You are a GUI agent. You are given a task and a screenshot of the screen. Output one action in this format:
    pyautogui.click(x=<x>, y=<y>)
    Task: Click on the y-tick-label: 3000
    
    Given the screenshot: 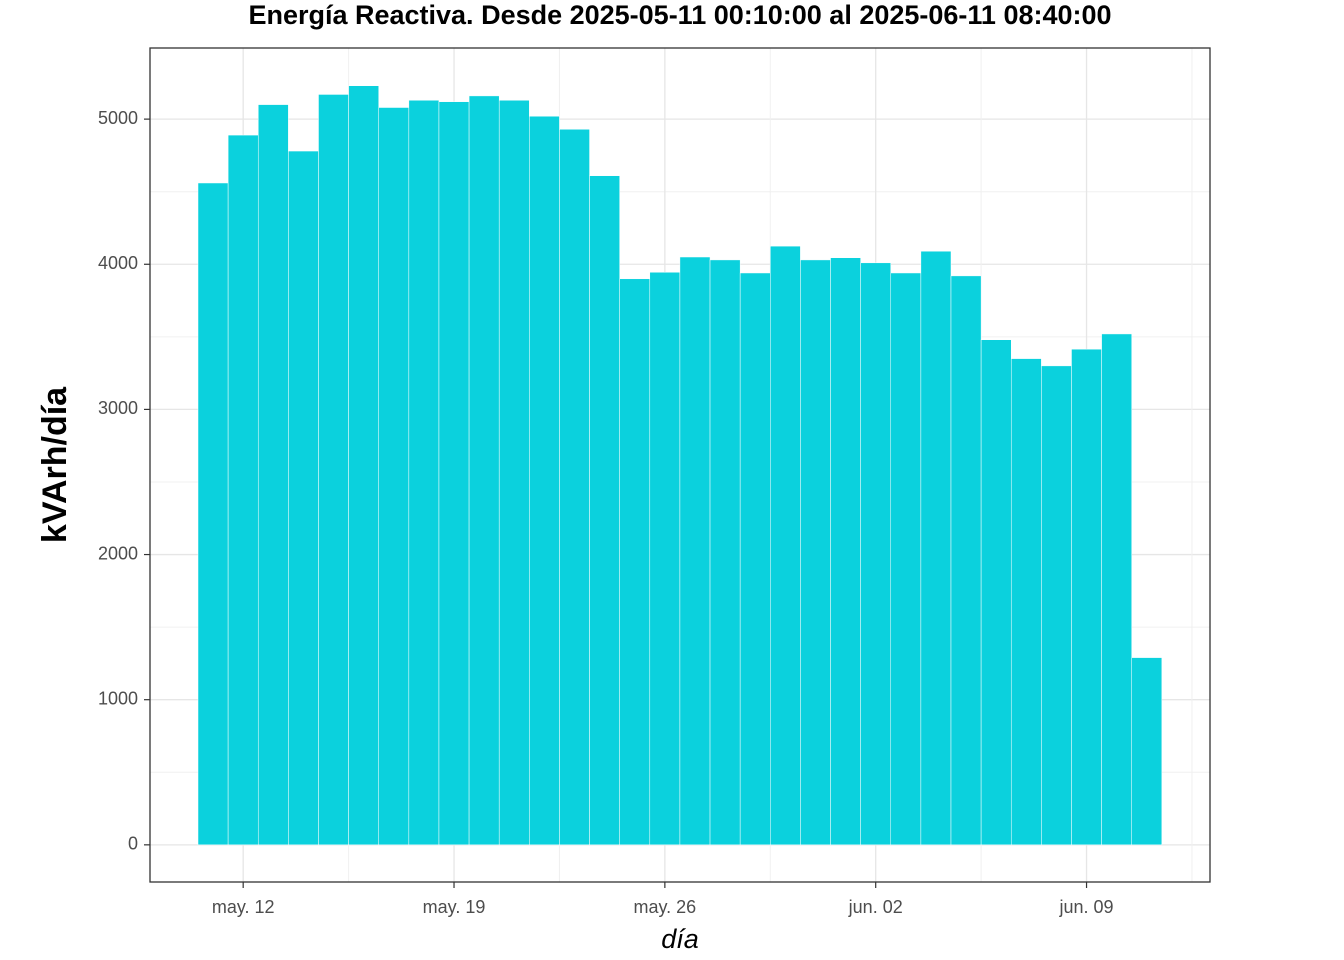 What is the action you would take?
    pyautogui.click(x=118, y=408)
    